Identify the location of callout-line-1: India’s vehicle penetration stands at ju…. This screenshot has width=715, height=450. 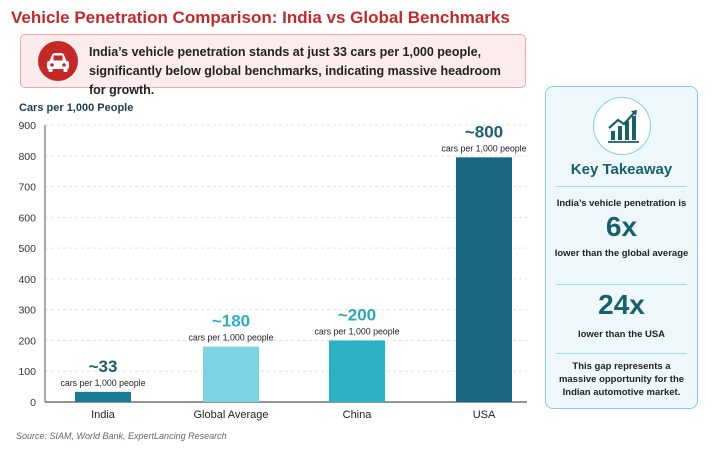
(285, 52).